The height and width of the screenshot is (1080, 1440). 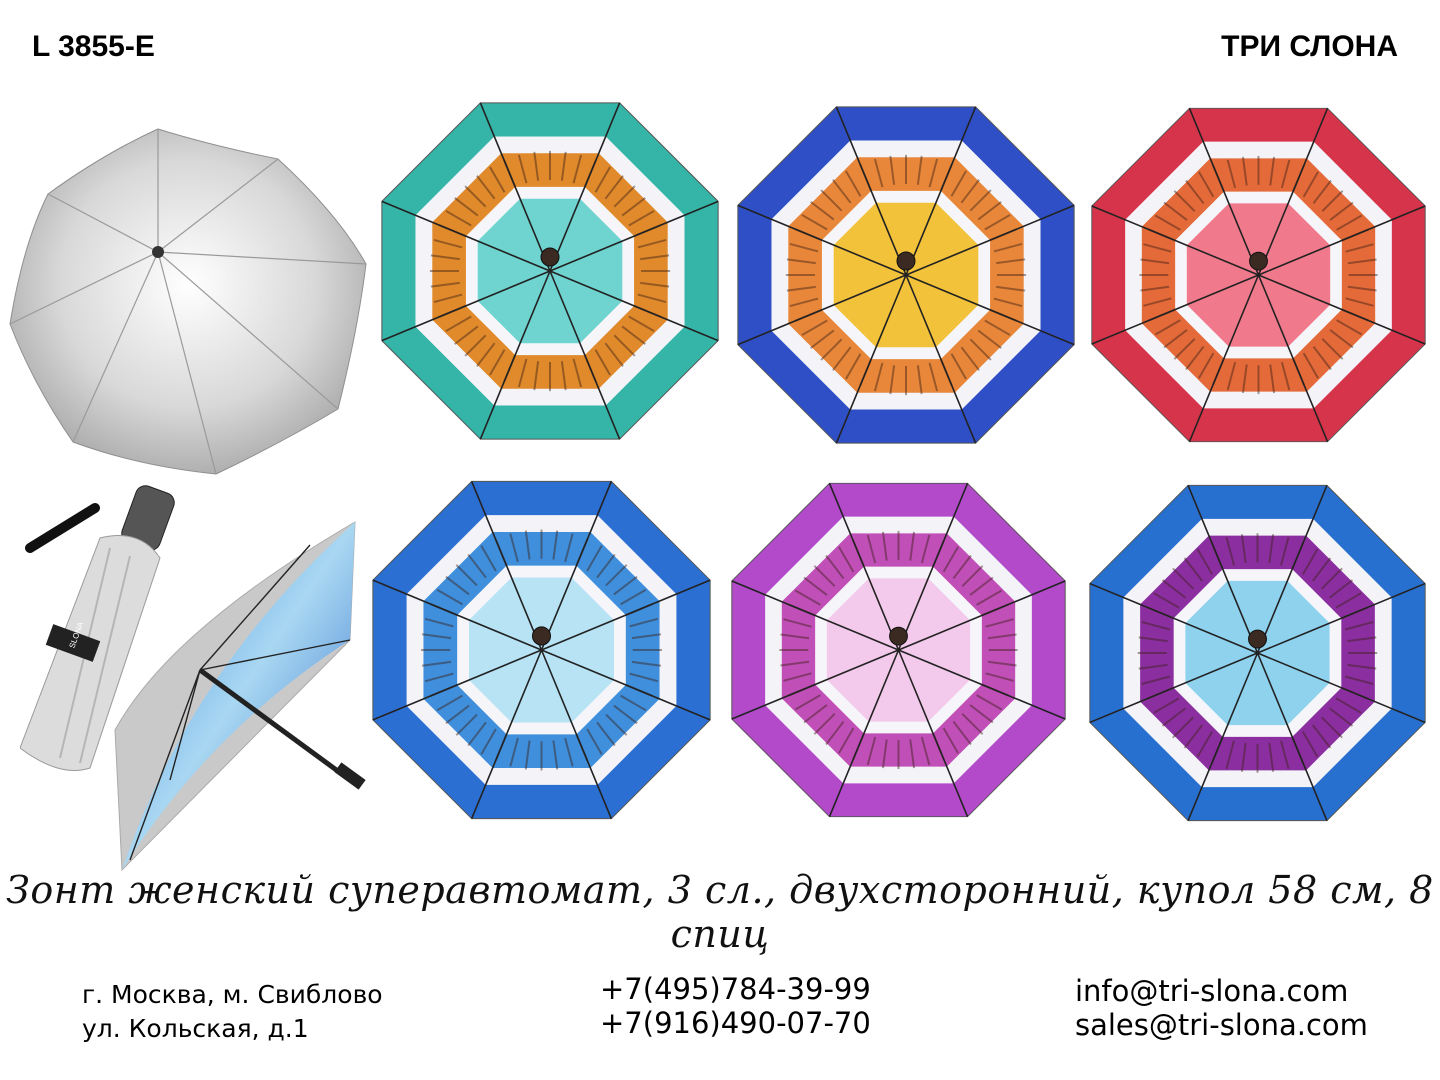 What do you see at coordinates (232, 994) in the screenshot?
I see `address-line-1: г. Москва, м. Свиблово` at bounding box center [232, 994].